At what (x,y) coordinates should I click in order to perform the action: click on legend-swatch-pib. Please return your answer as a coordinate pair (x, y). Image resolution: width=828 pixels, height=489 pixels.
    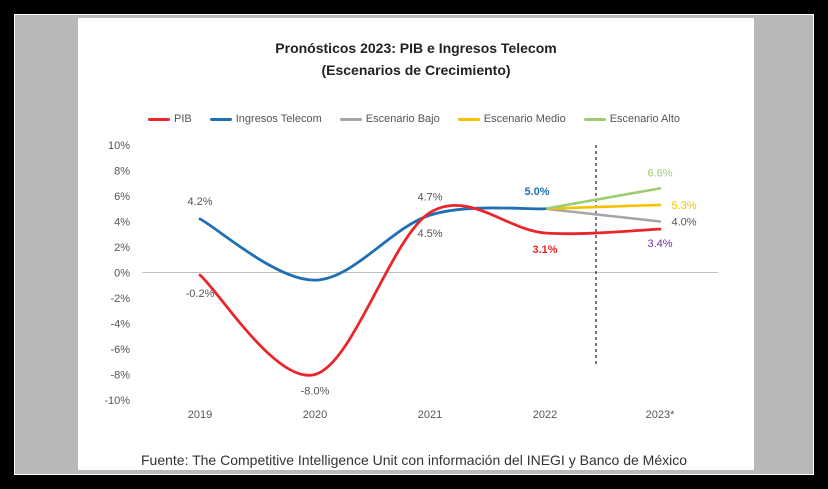
    Looking at the image, I should click on (159, 119).